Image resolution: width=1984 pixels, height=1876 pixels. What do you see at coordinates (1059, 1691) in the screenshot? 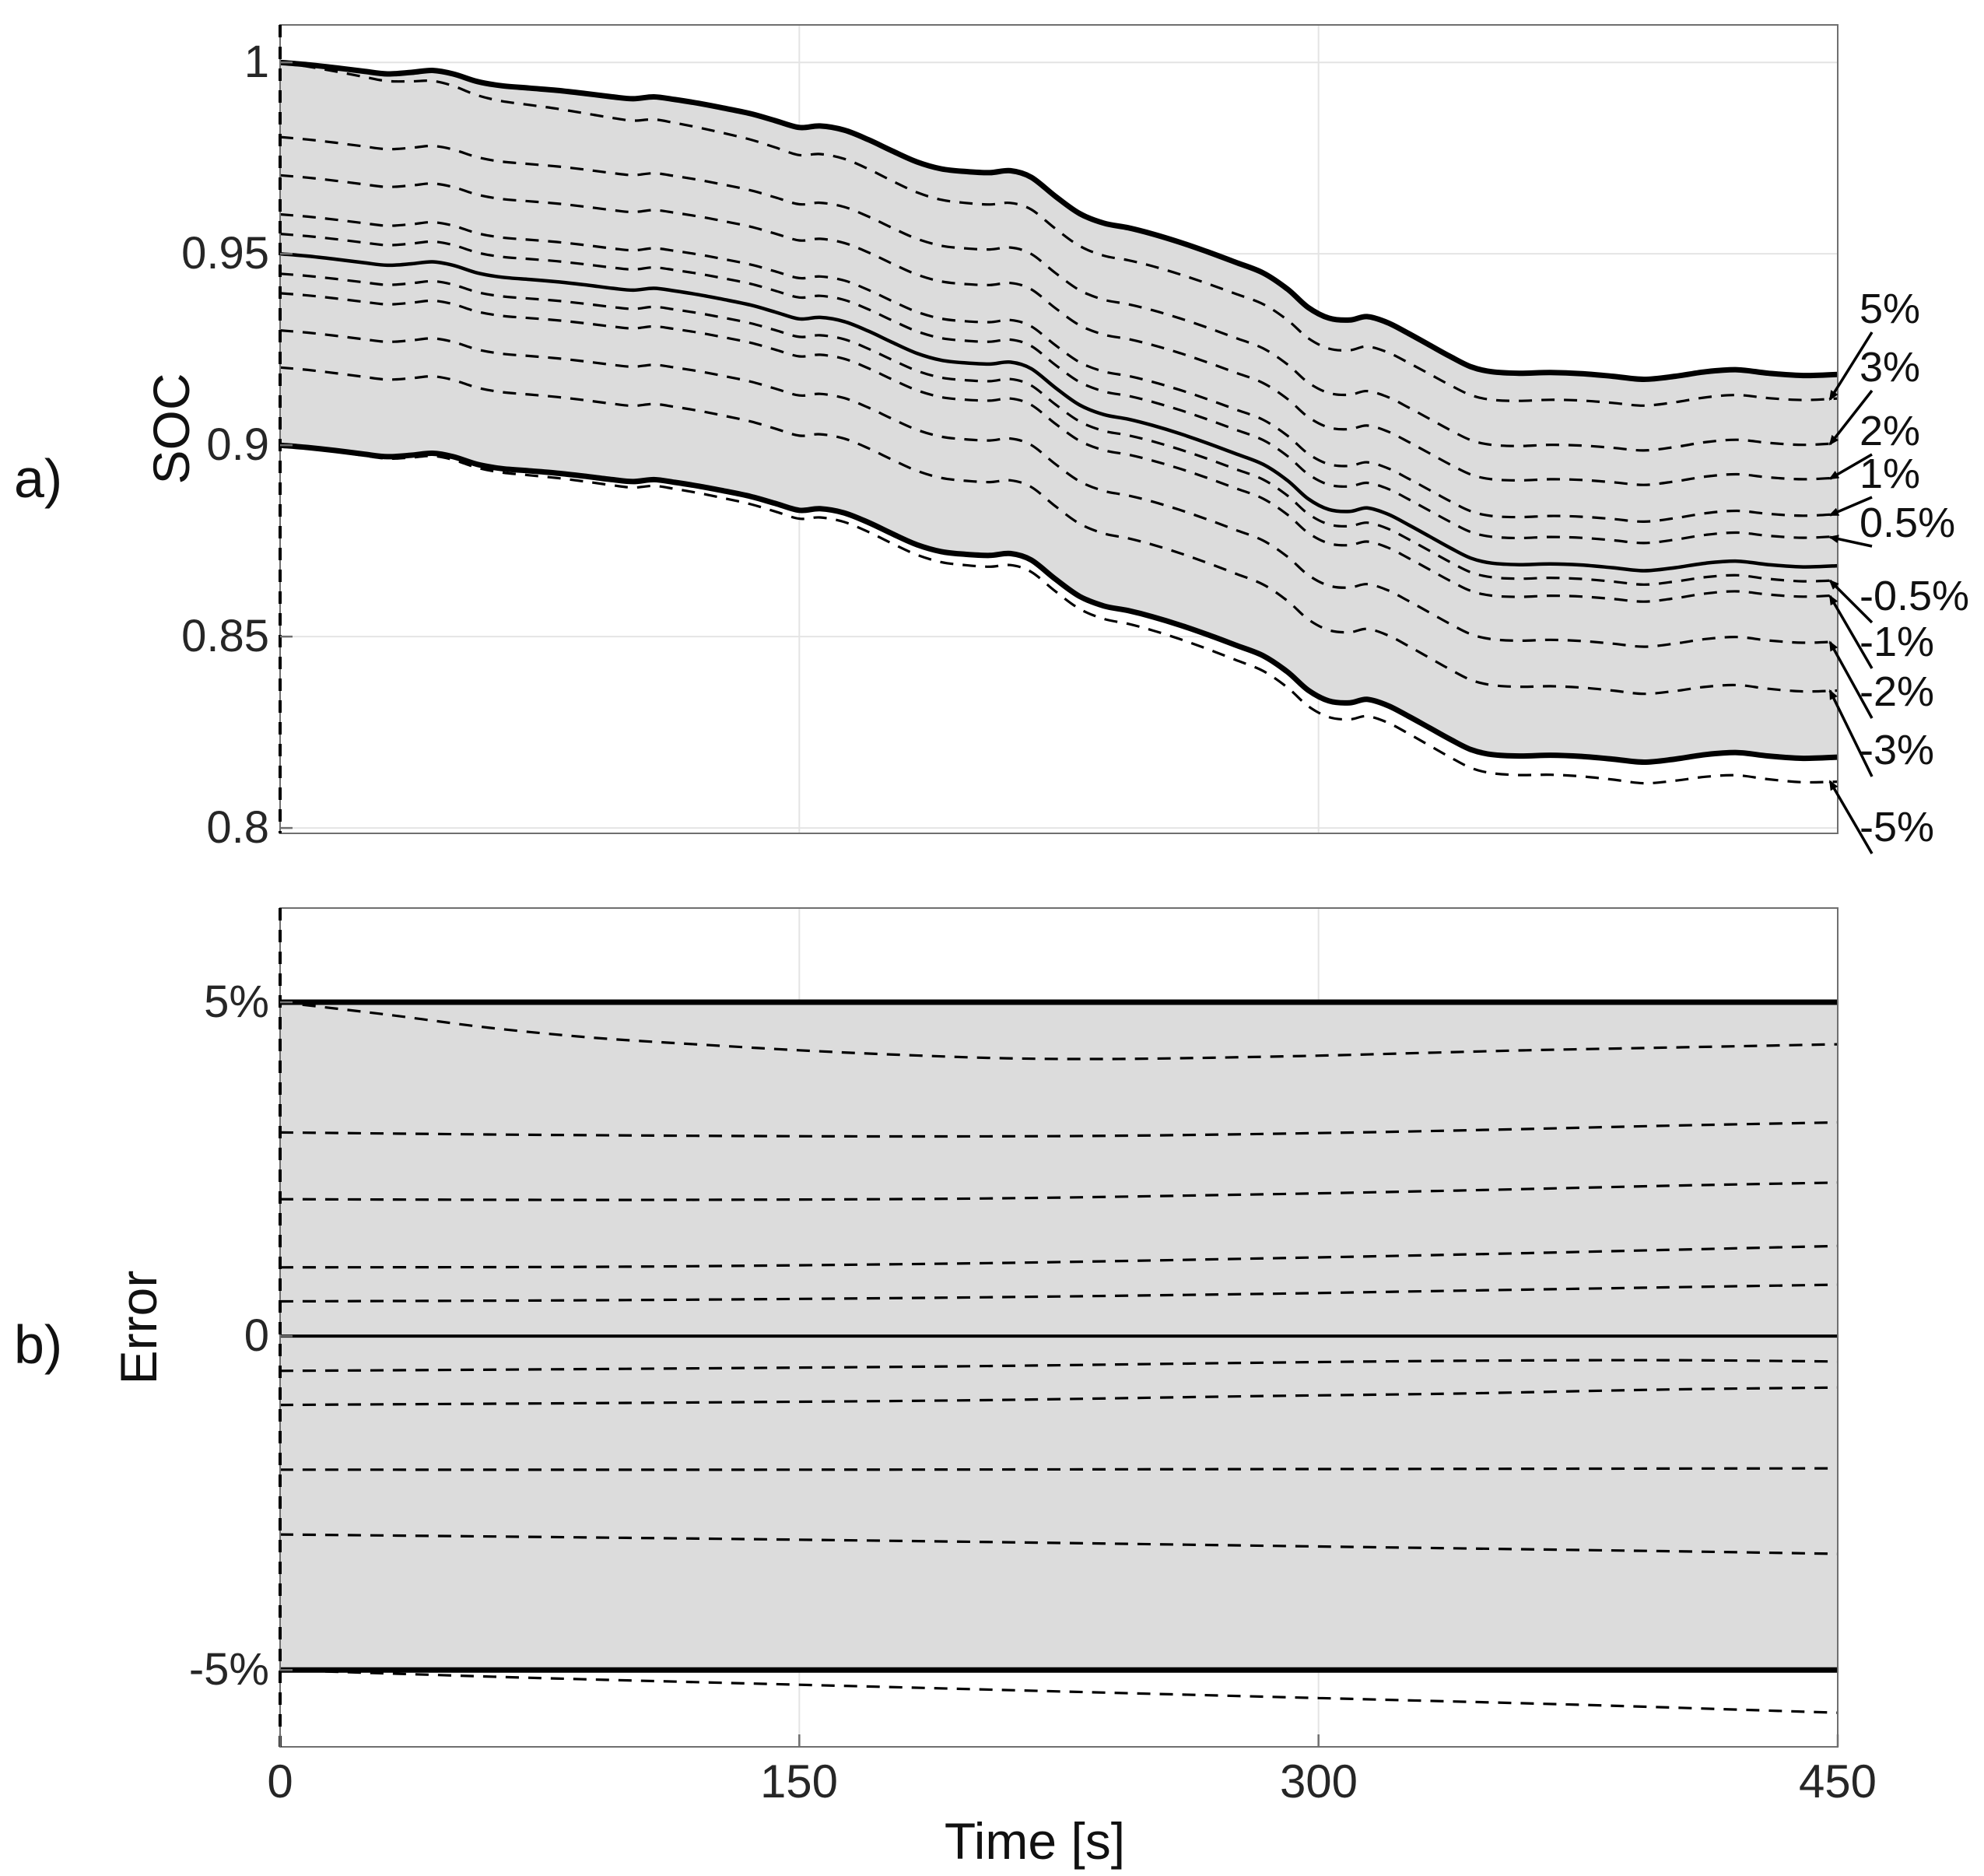
I see `error-curve--5%` at bounding box center [1059, 1691].